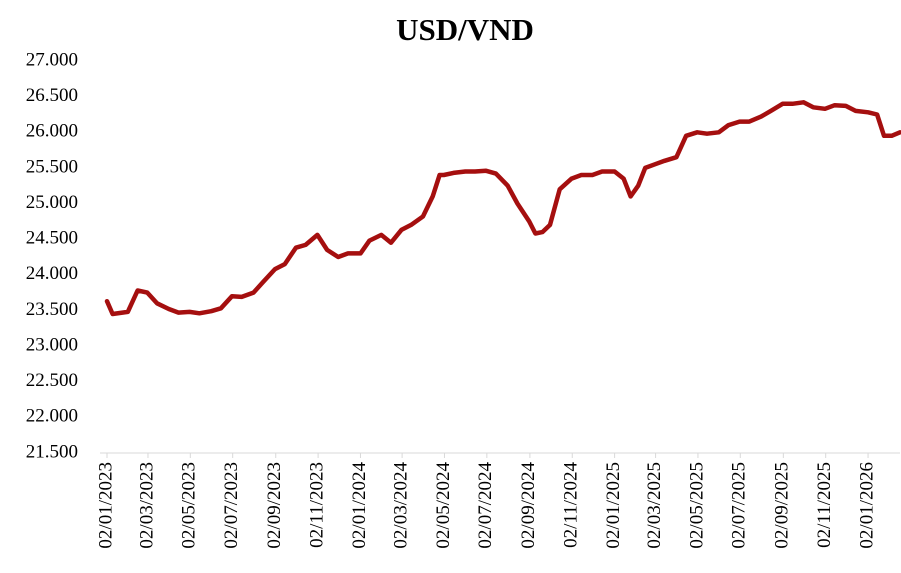 This screenshot has height=573, width=901. Describe the element at coordinates (696, 505) in the screenshot. I see `x-tick-label: 02/05/2025` at that location.